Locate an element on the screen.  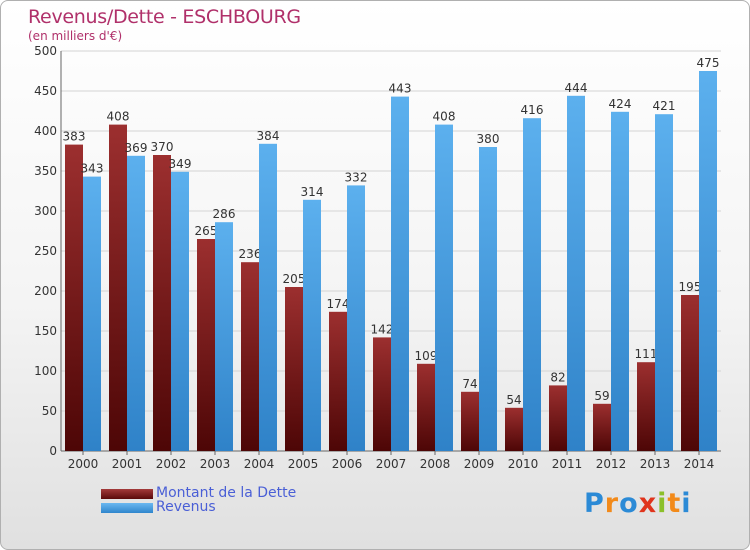
data-label-revenus-2002: 349 is located at coordinates (180, 164).